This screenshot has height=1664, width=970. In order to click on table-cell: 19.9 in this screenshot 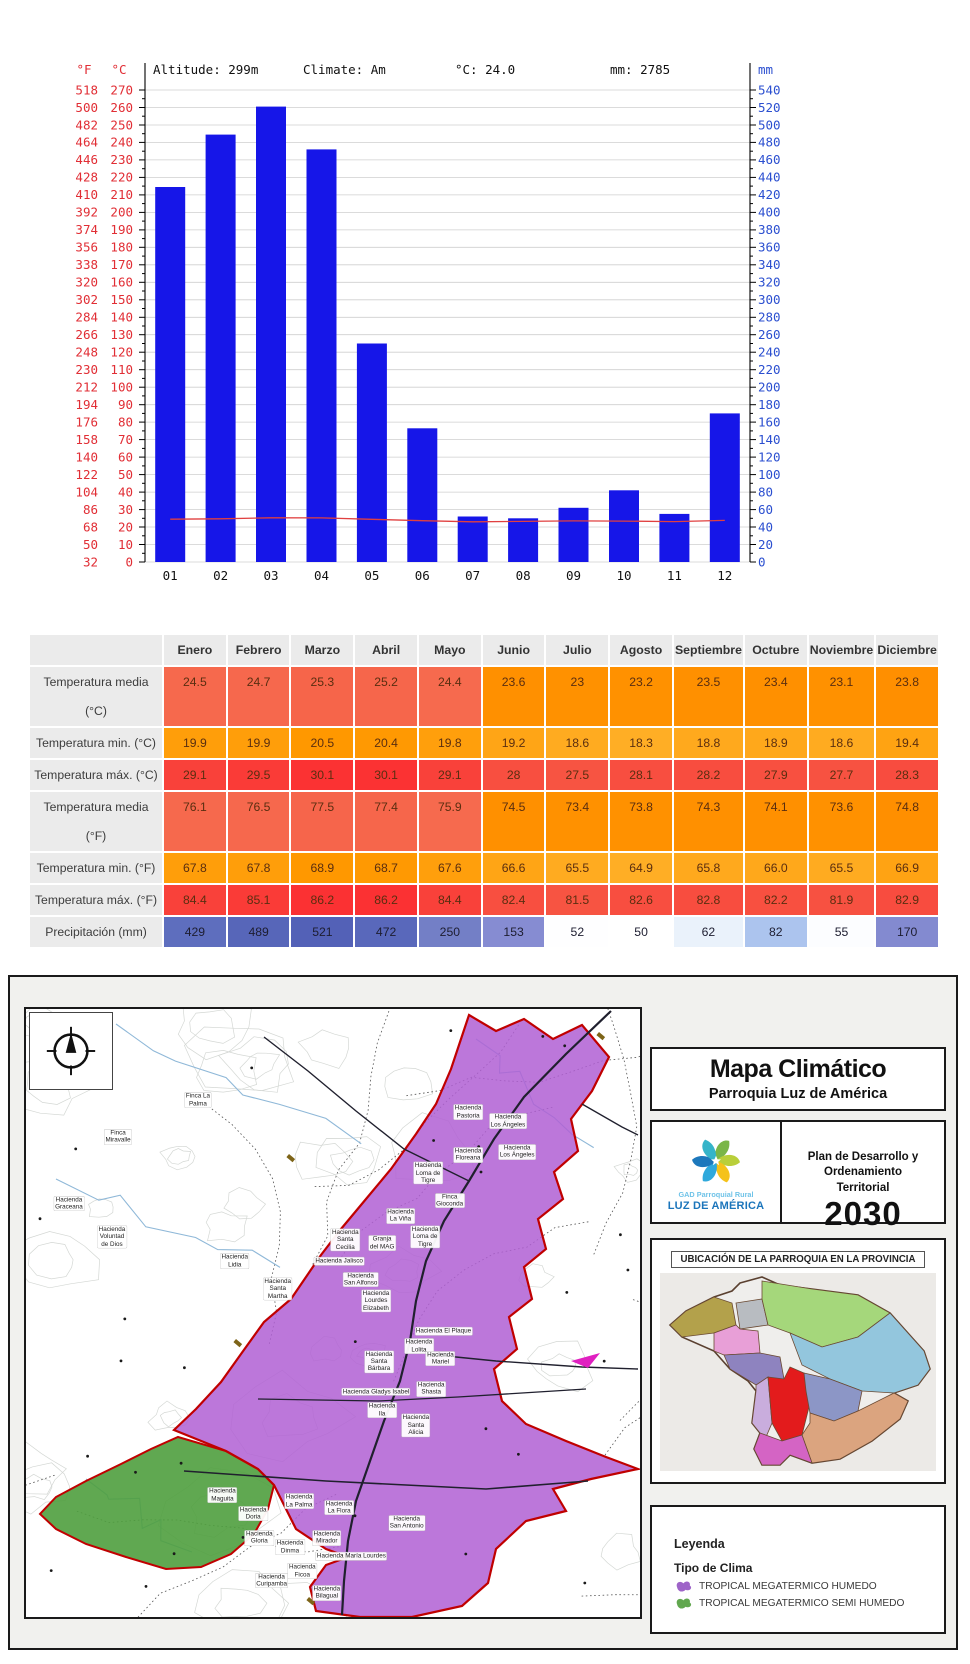, I will do `click(258, 743)`.